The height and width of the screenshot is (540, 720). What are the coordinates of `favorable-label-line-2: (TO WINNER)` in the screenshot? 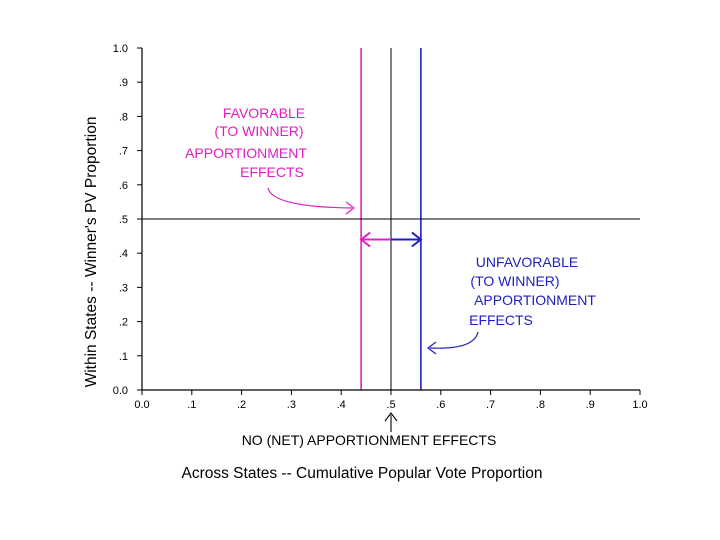 It's located at (258, 131).